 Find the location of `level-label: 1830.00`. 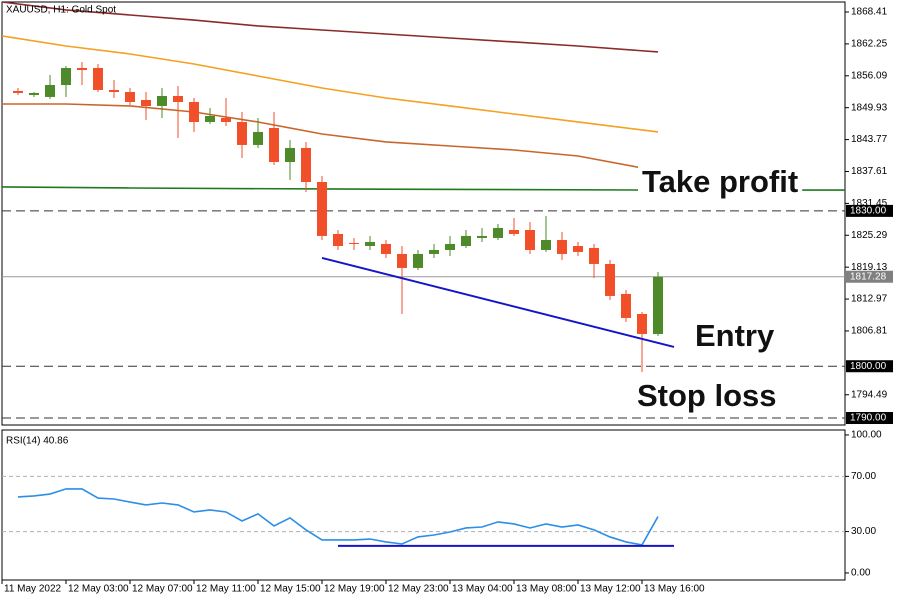

level-label: 1830.00 is located at coordinates (868, 211).